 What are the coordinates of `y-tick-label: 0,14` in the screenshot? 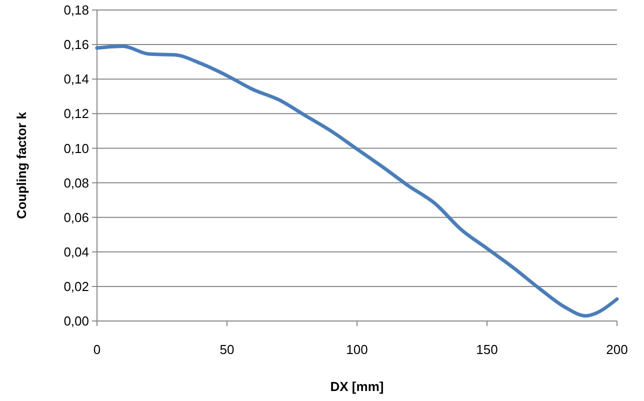 It's located at (76, 79).